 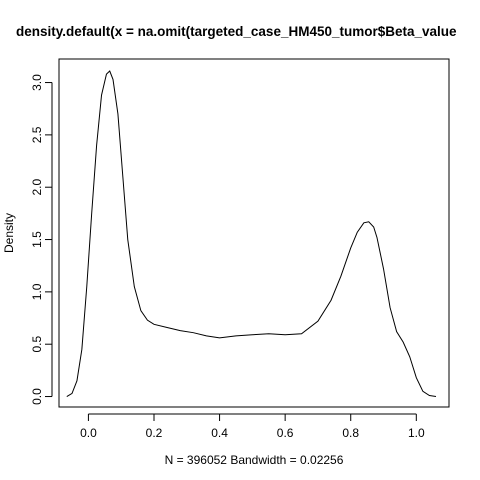 What do you see at coordinates (9, 233) in the screenshot?
I see `y-axis-label: Density` at bounding box center [9, 233].